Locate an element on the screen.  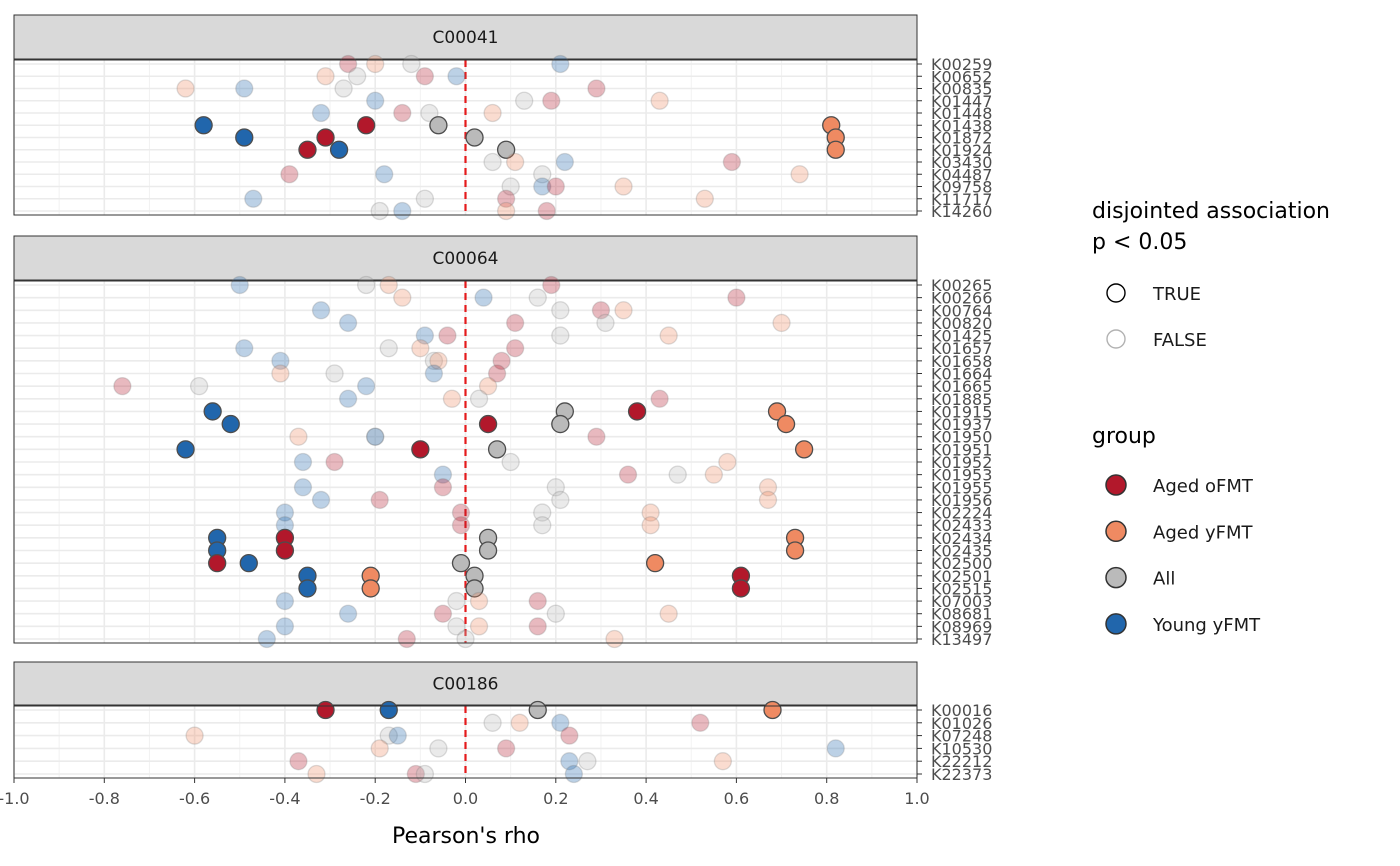
y-tick-label: K01657 is located at coordinates (961, 348).